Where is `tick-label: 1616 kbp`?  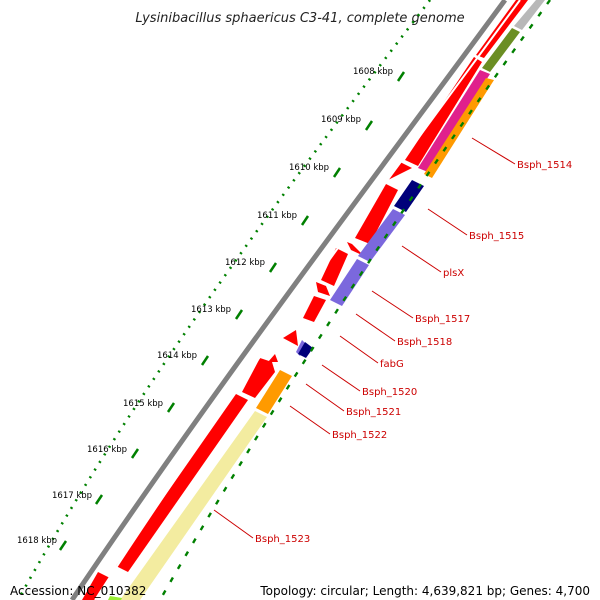
tick-label: 1616 kbp is located at coordinates (107, 450).